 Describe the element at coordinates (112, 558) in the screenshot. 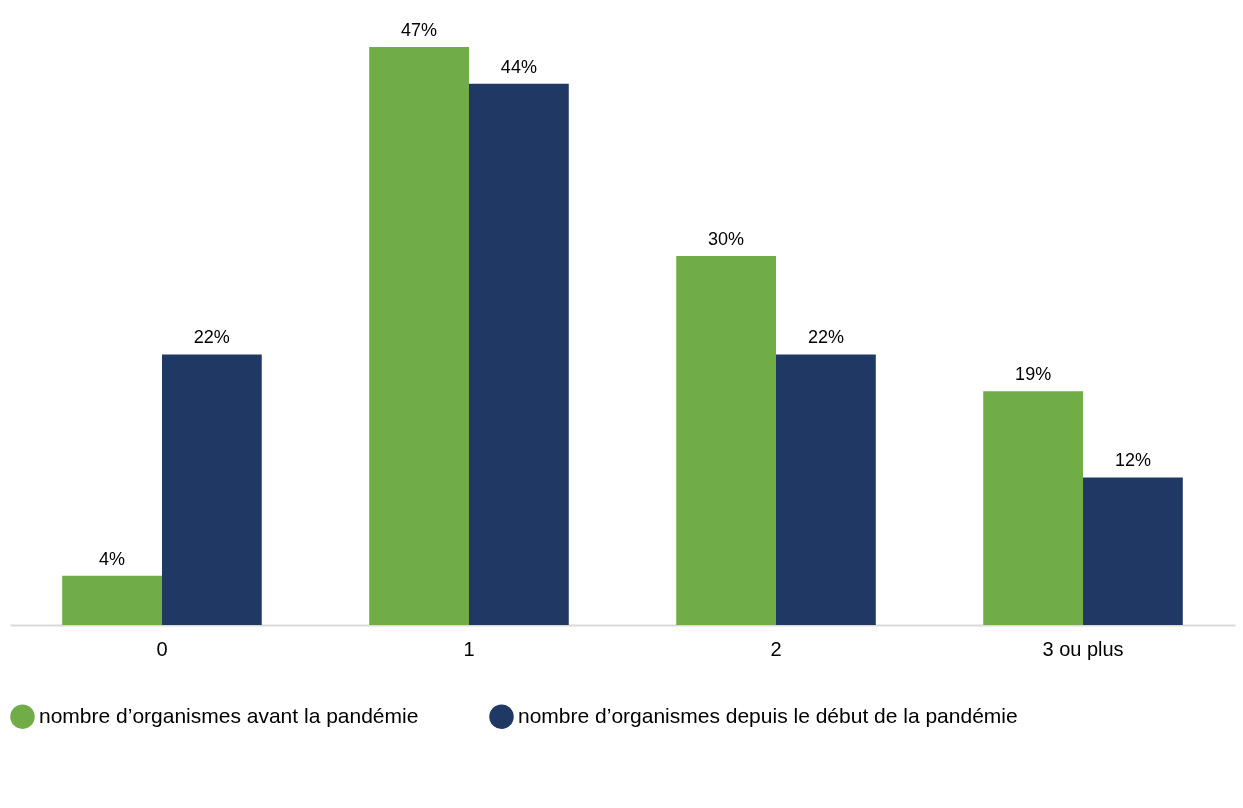

I see `data-label: 4%` at that location.